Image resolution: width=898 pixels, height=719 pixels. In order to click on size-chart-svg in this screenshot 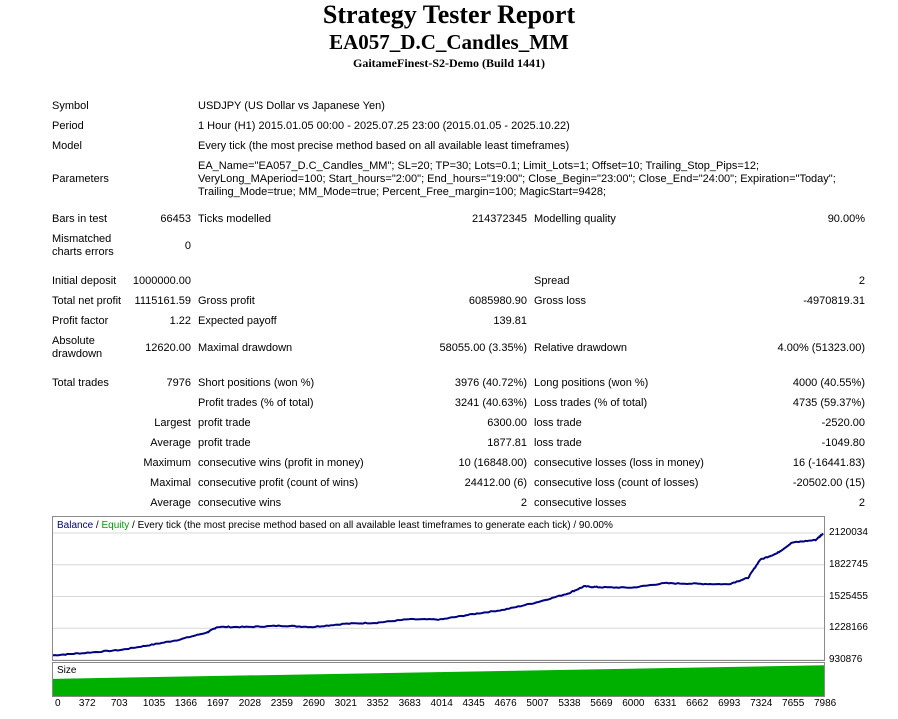, I will do `click(438, 680)`.